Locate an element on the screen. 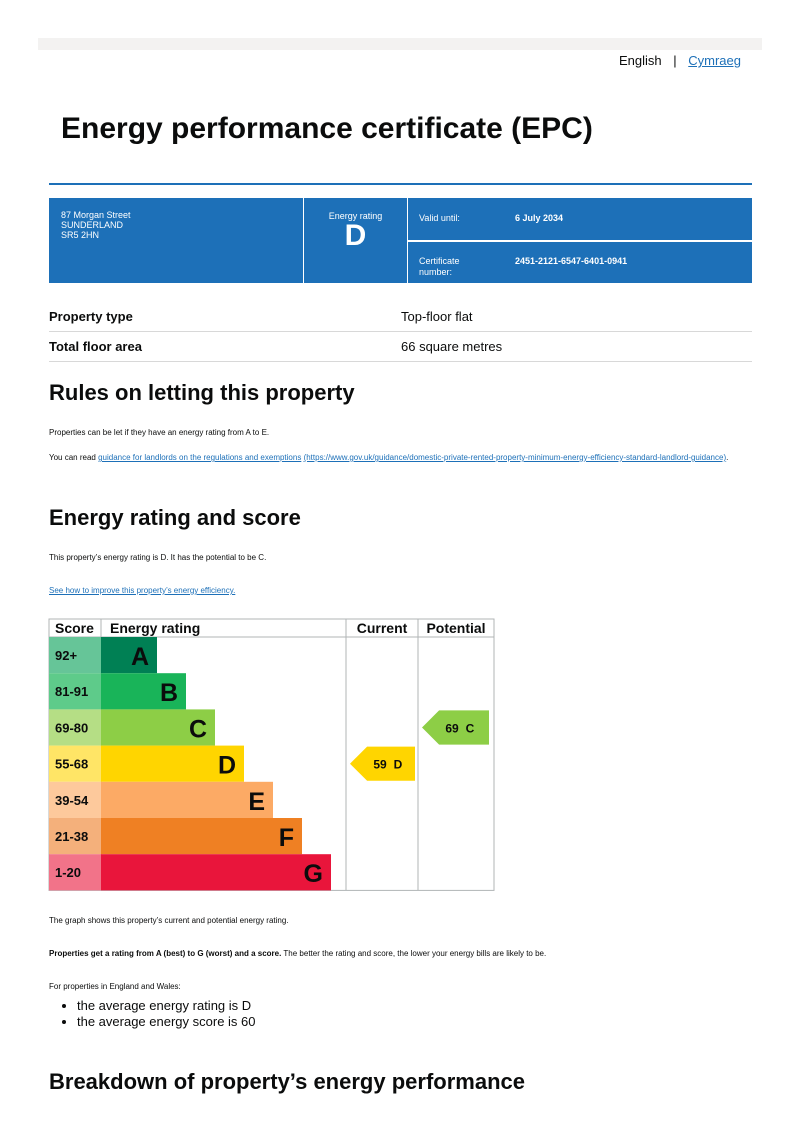  address-line: SR5 2HN is located at coordinates (80, 235).